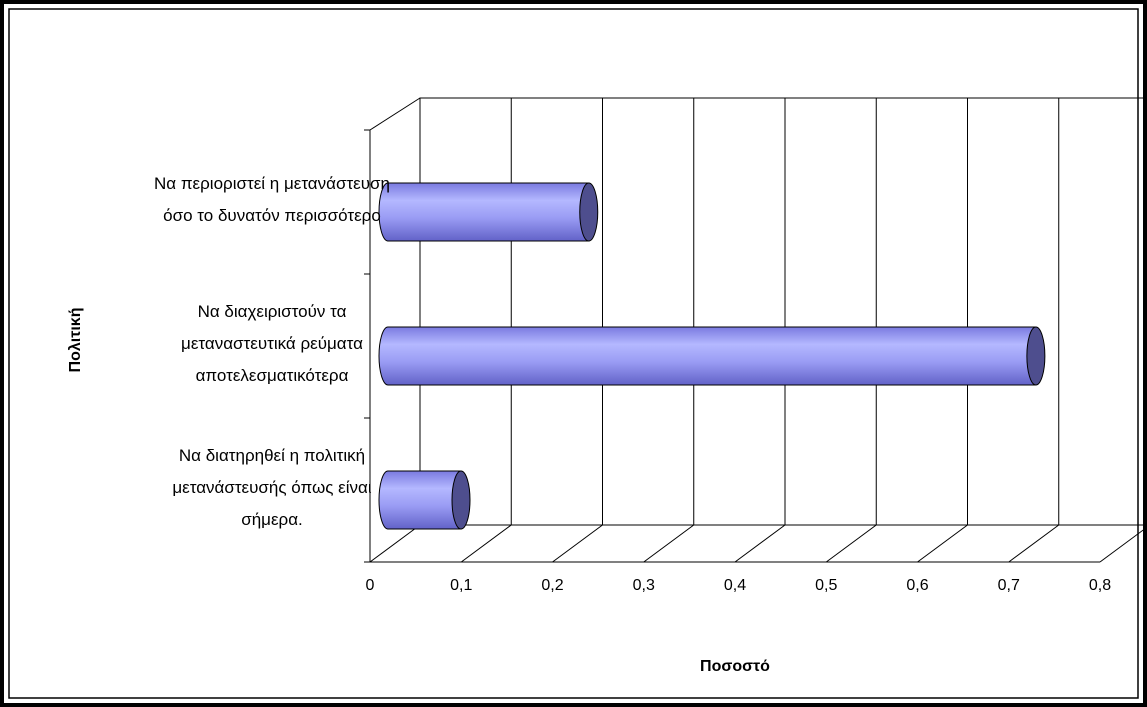 The image size is (1147, 707). I want to click on x-tick-label: 0, so click(370, 585).